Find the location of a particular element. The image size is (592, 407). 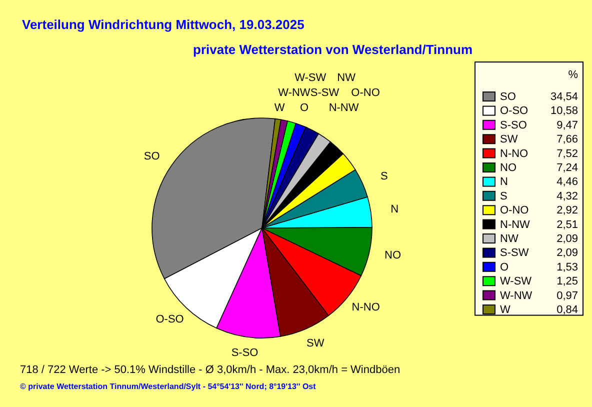

slice-label: O is located at coordinates (305, 108).